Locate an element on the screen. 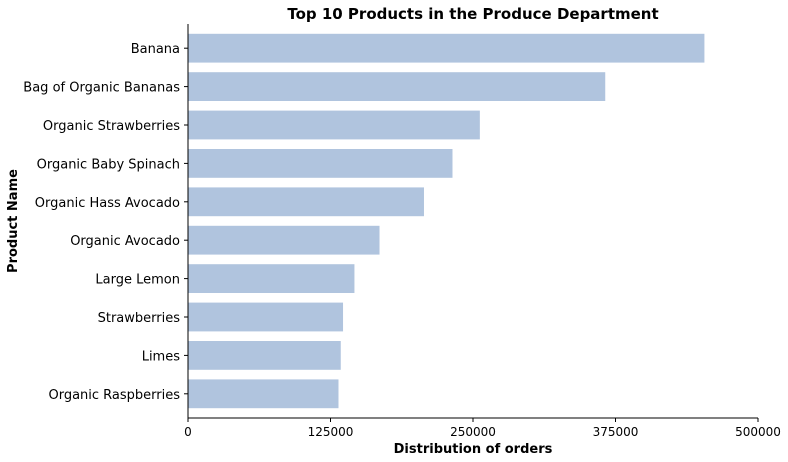  category-label: Banana is located at coordinates (155, 49).